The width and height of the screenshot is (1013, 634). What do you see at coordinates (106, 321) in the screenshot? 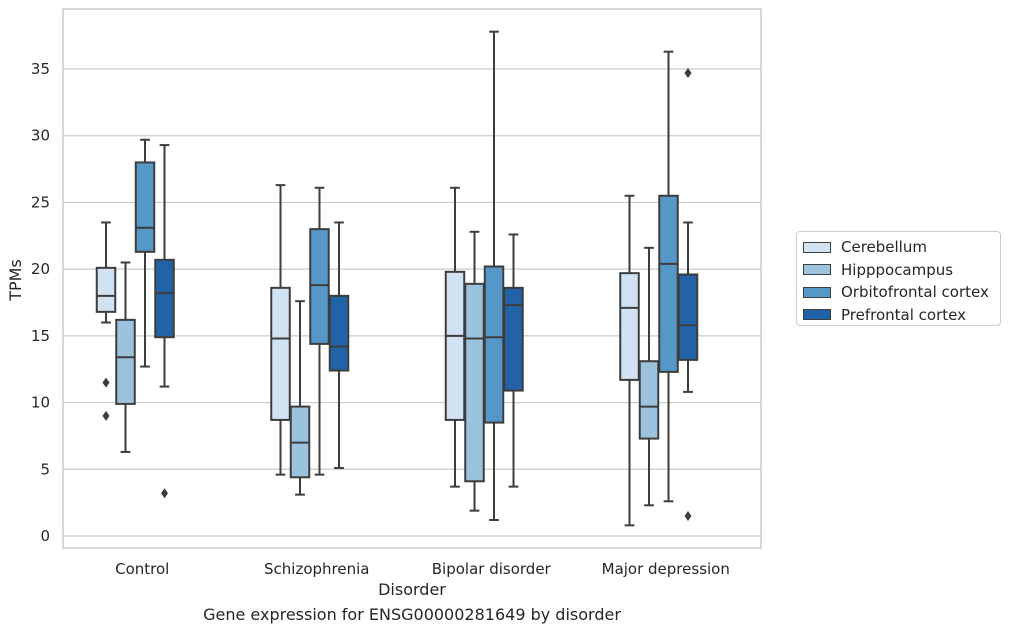
I see `box-cerebellum-control` at bounding box center [106, 321].